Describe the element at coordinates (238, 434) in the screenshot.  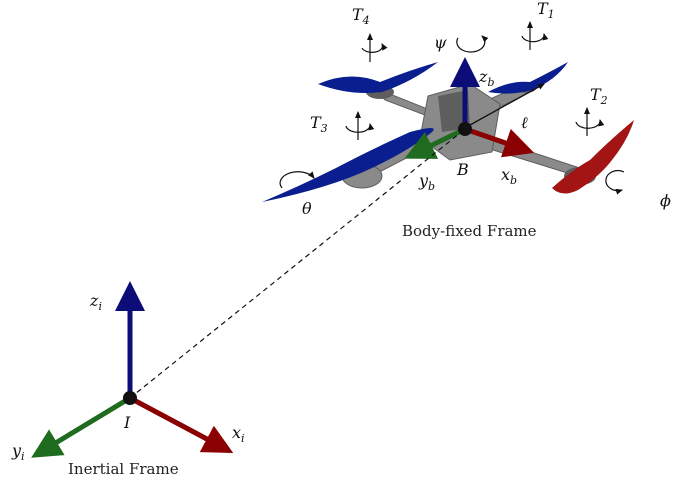
I see `label-xi: xi` at that location.